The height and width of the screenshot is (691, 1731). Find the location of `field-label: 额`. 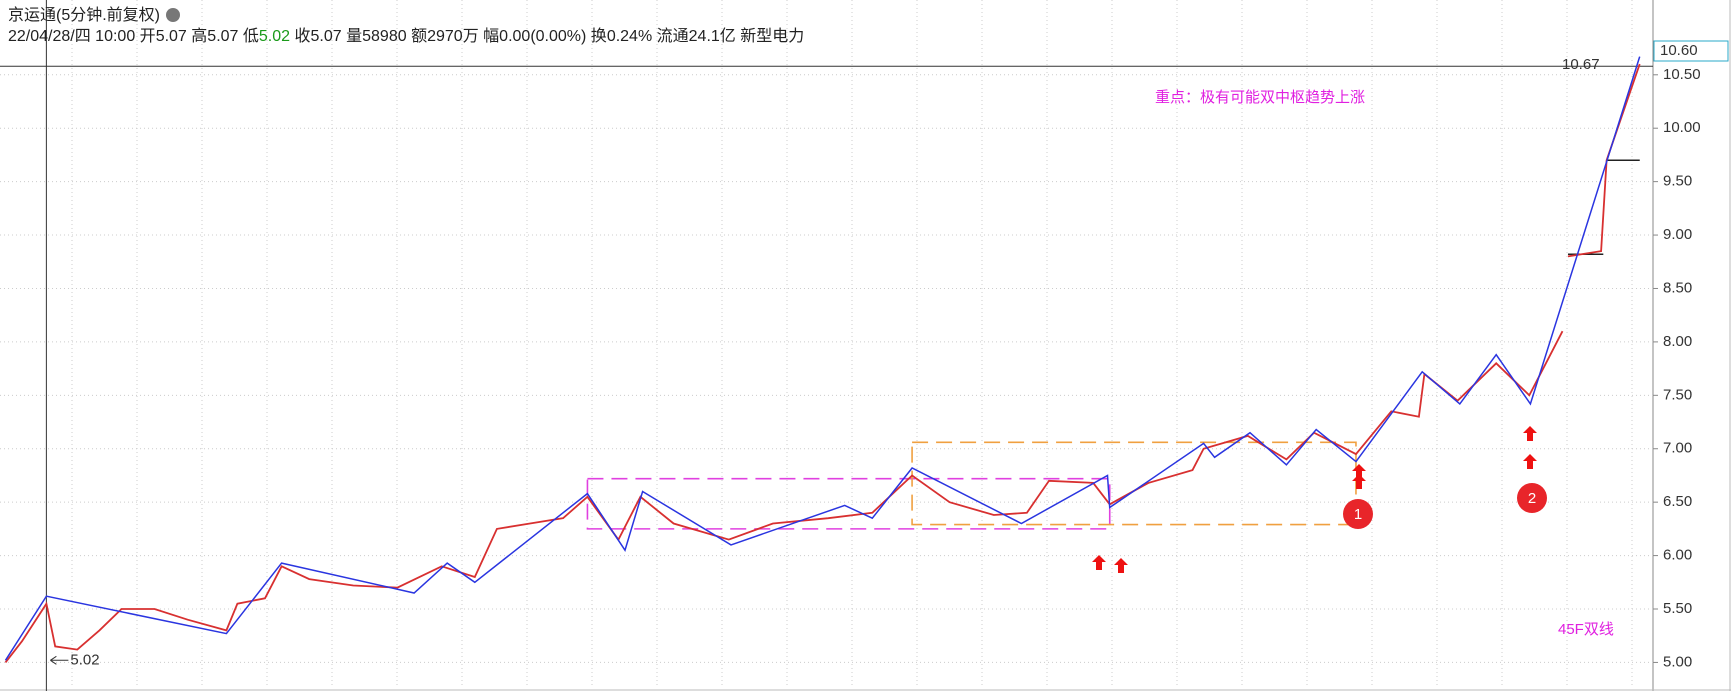

field-label: 额 is located at coordinates (419, 36).